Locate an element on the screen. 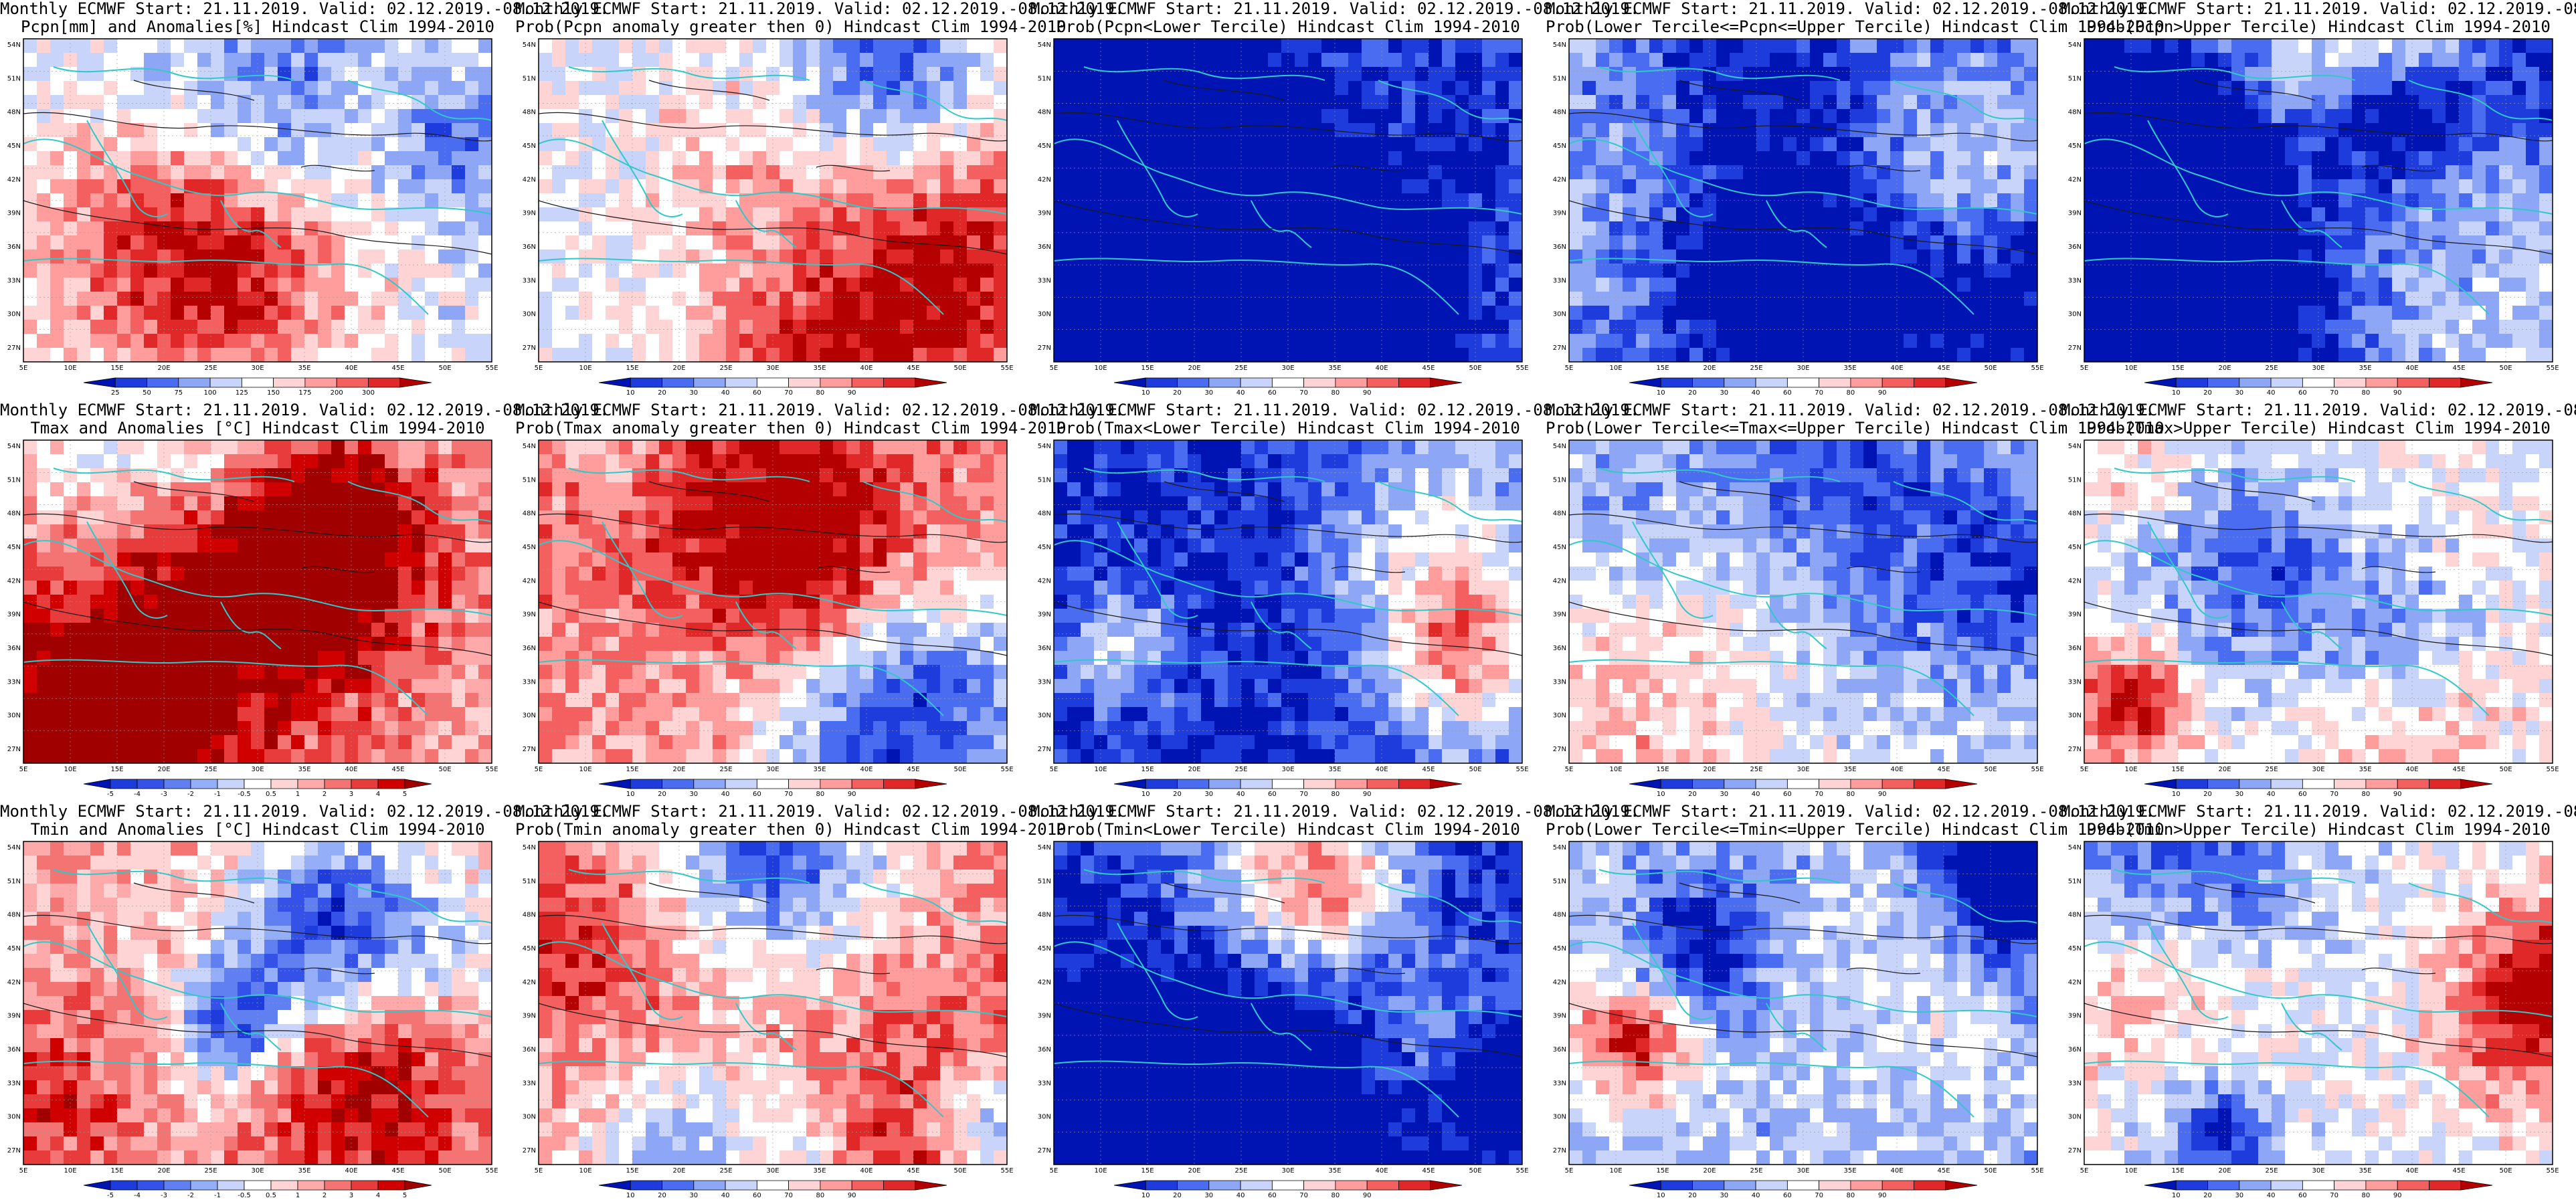 The image size is (2576, 1204). coastline is located at coordinates (1204, 73).